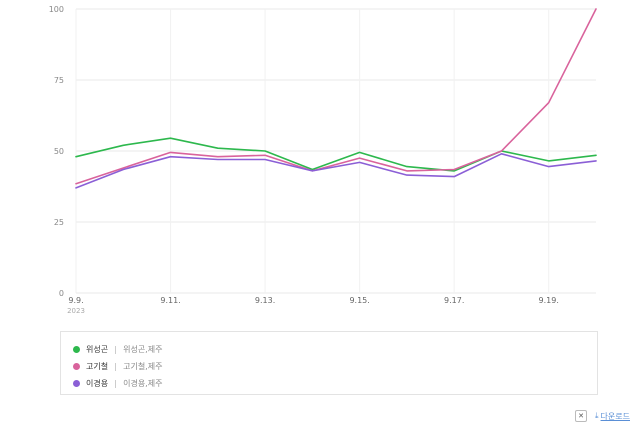  Describe the element at coordinates (97, 383) in the screenshot. I see `legend-series-name: 이경용` at that location.